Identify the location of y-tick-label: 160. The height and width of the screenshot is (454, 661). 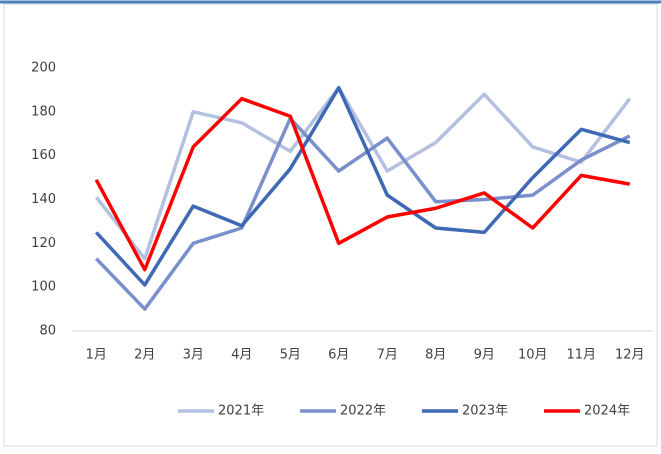
(43, 155).